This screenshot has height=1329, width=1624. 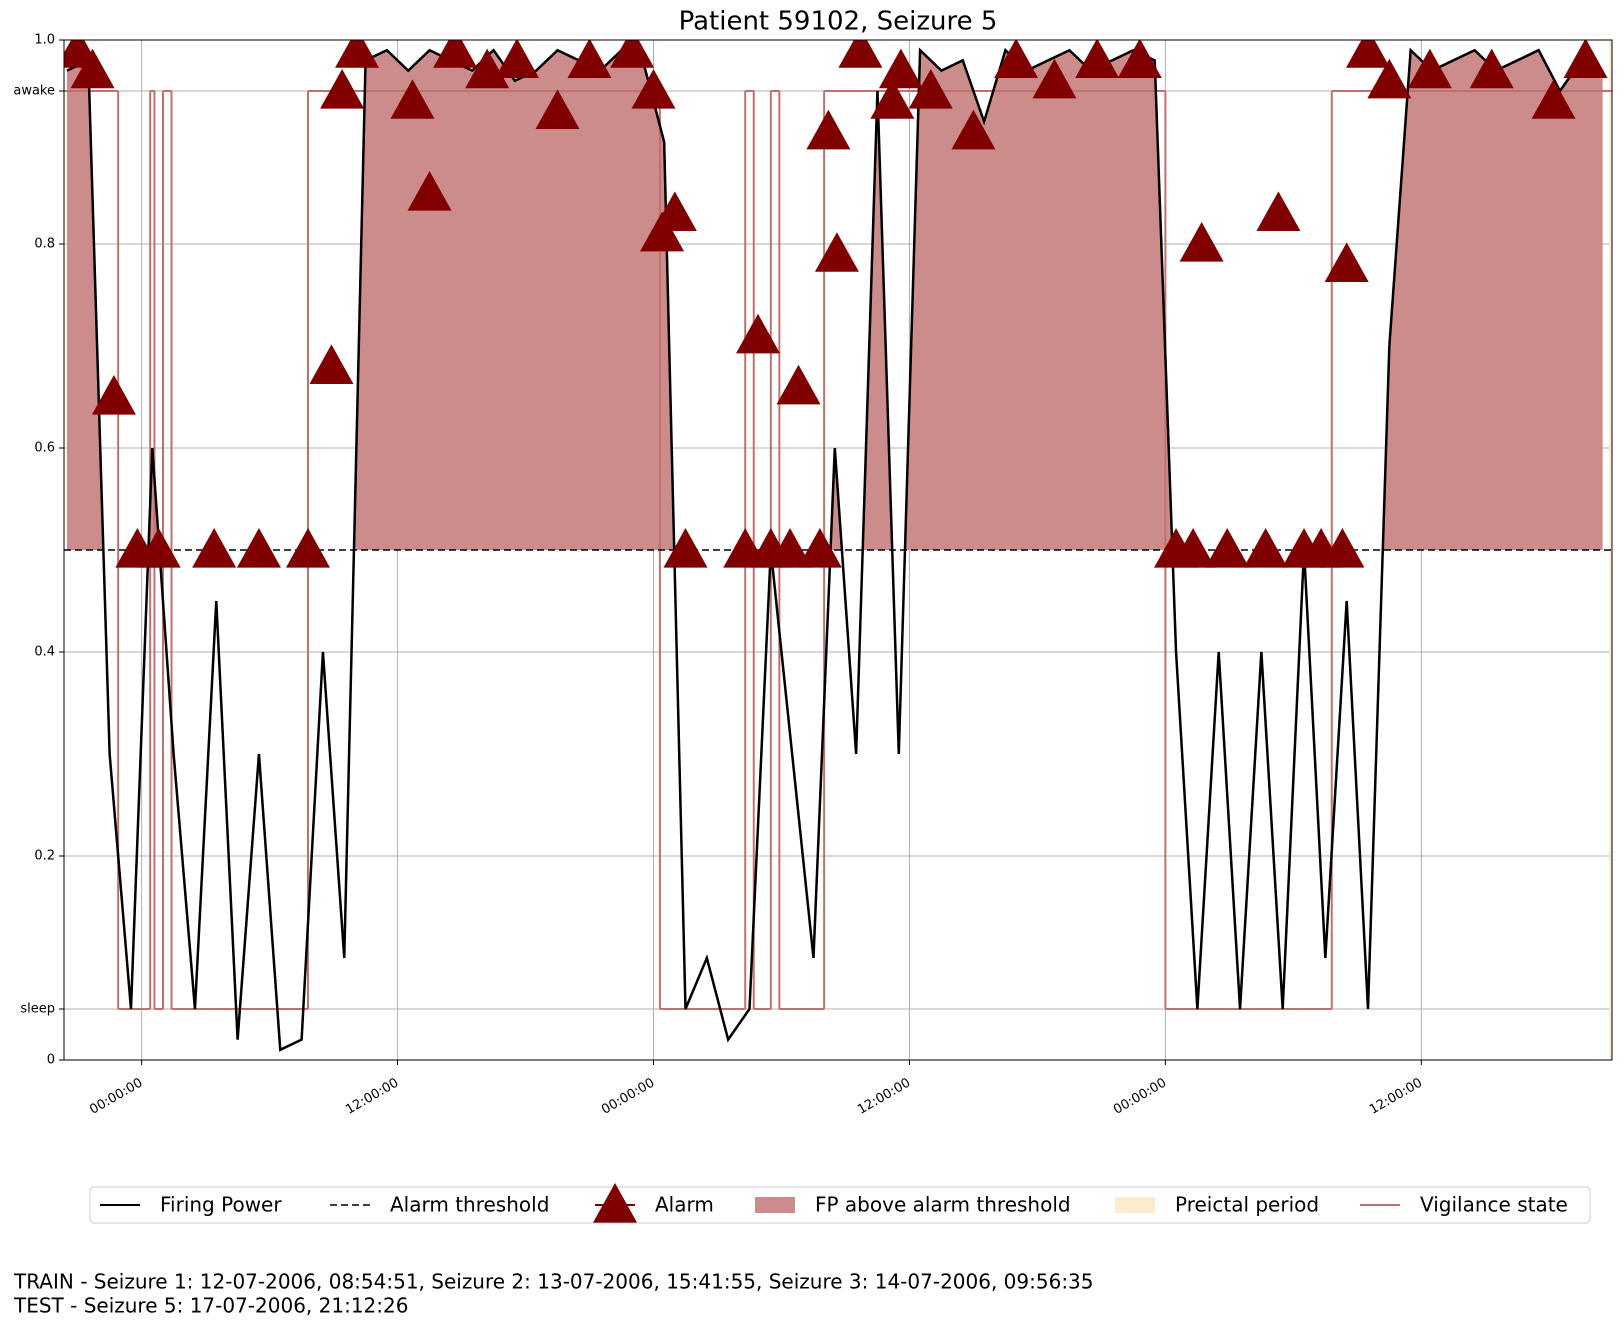 I want to click on y-tick-label: sleep, so click(x=37, y=1009).